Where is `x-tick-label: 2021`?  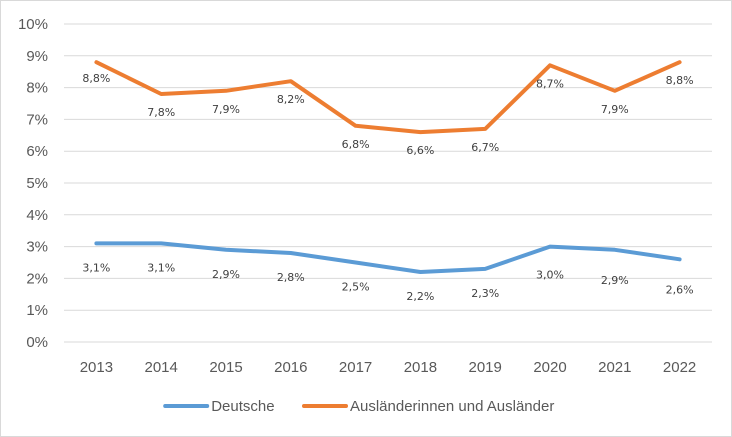
x-tick-label: 2021 is located at coordinates (614, 367).